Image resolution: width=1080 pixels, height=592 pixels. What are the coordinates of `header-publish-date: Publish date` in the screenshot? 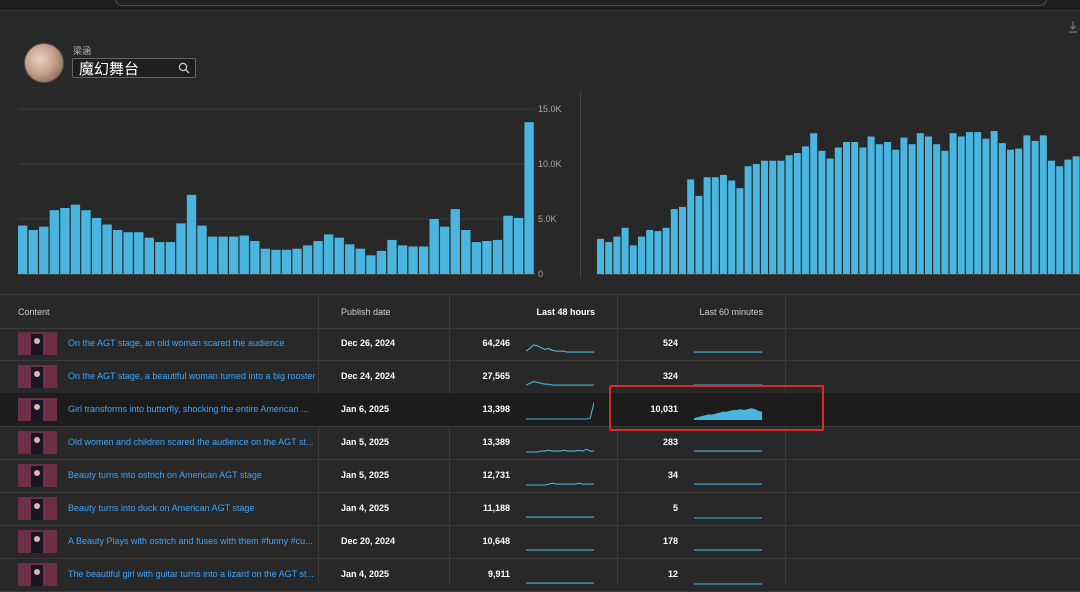 It's located at (366, 312).